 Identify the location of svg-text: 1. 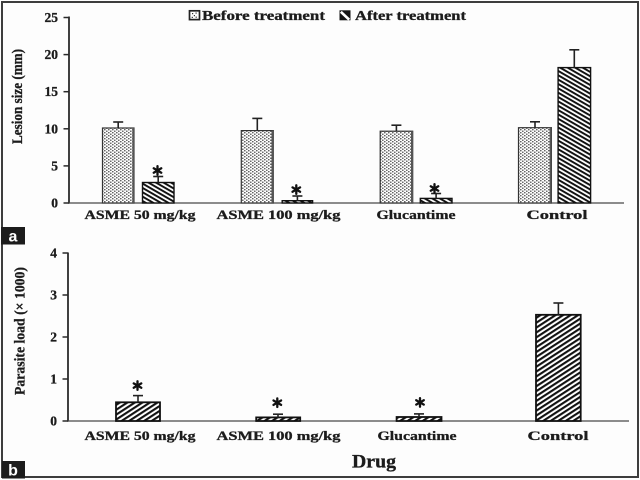
(53, 379).